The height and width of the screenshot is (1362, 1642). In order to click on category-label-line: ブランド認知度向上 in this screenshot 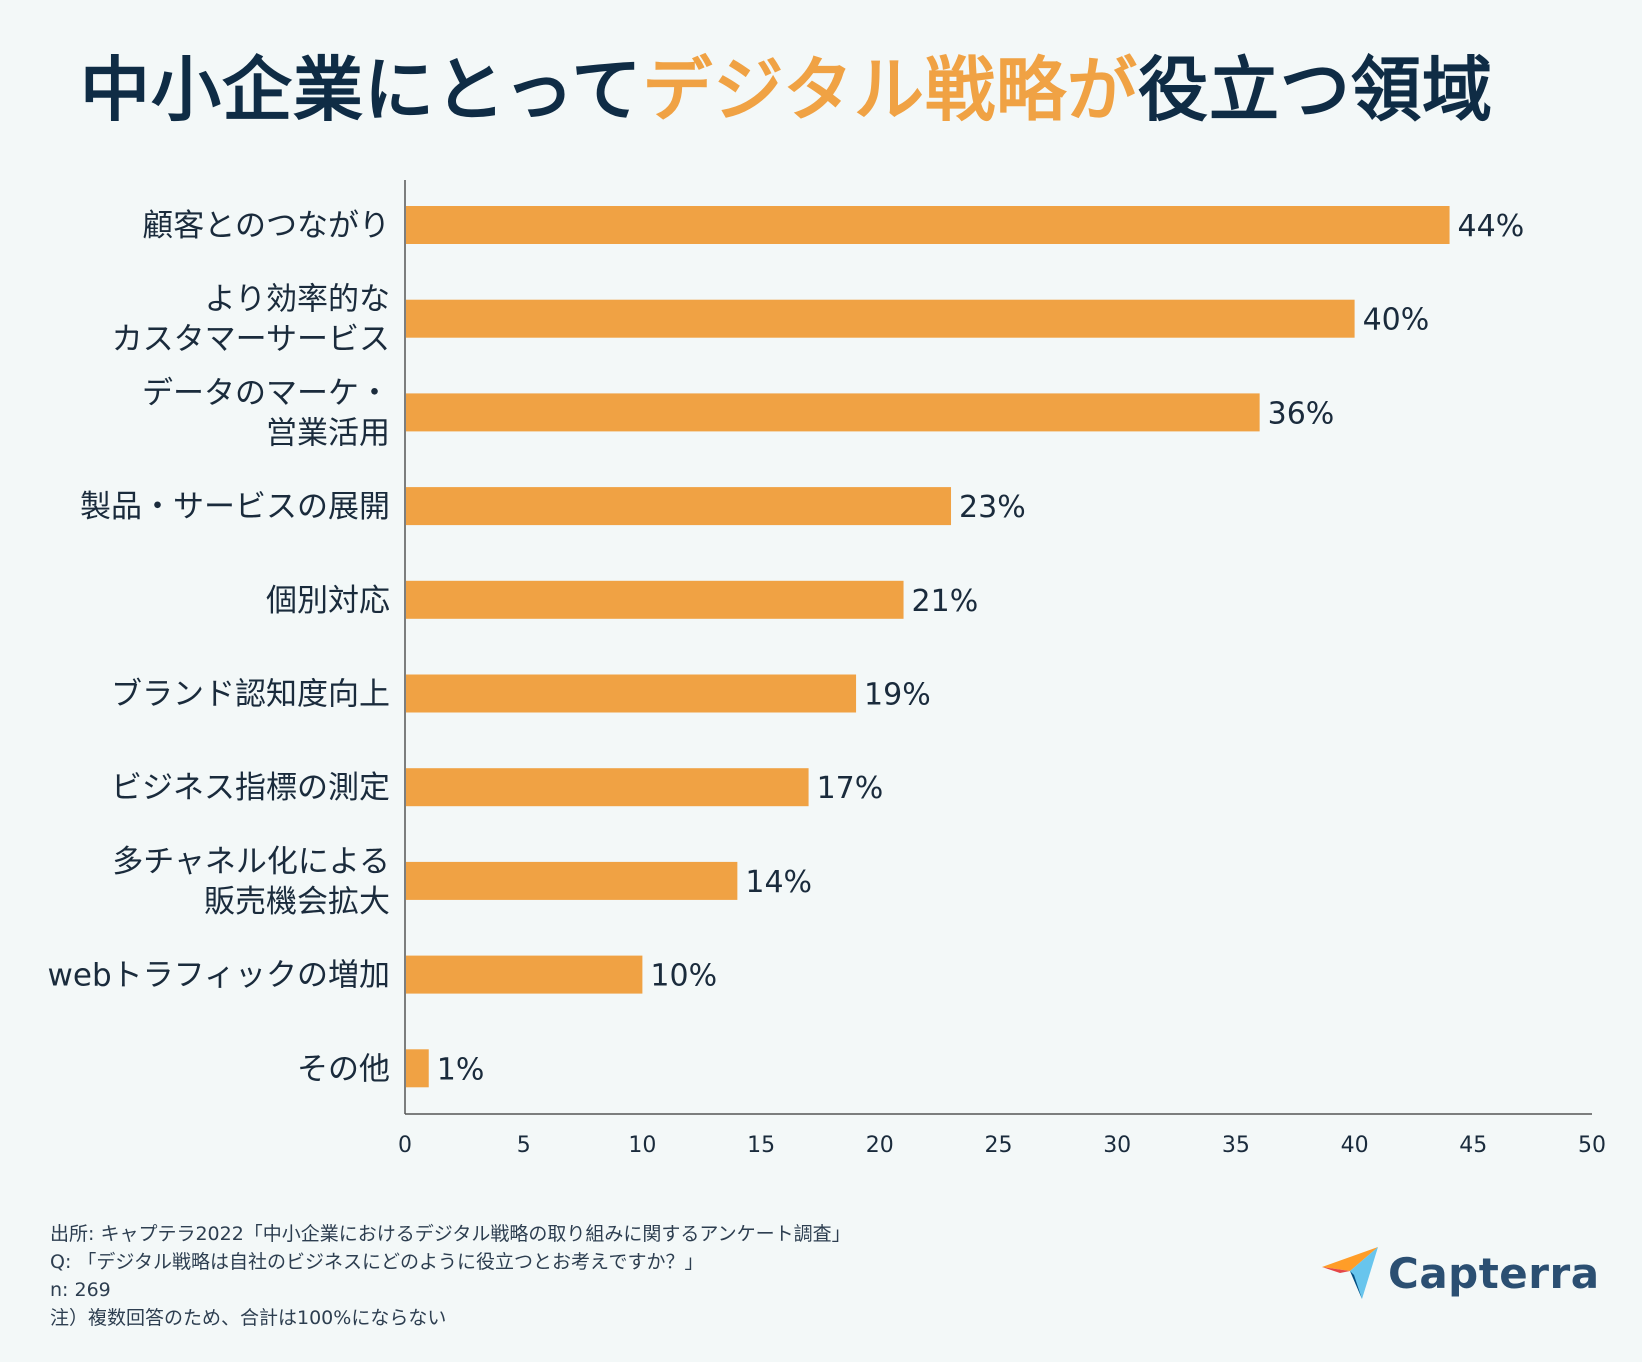, I will do `click(250, 695)`.